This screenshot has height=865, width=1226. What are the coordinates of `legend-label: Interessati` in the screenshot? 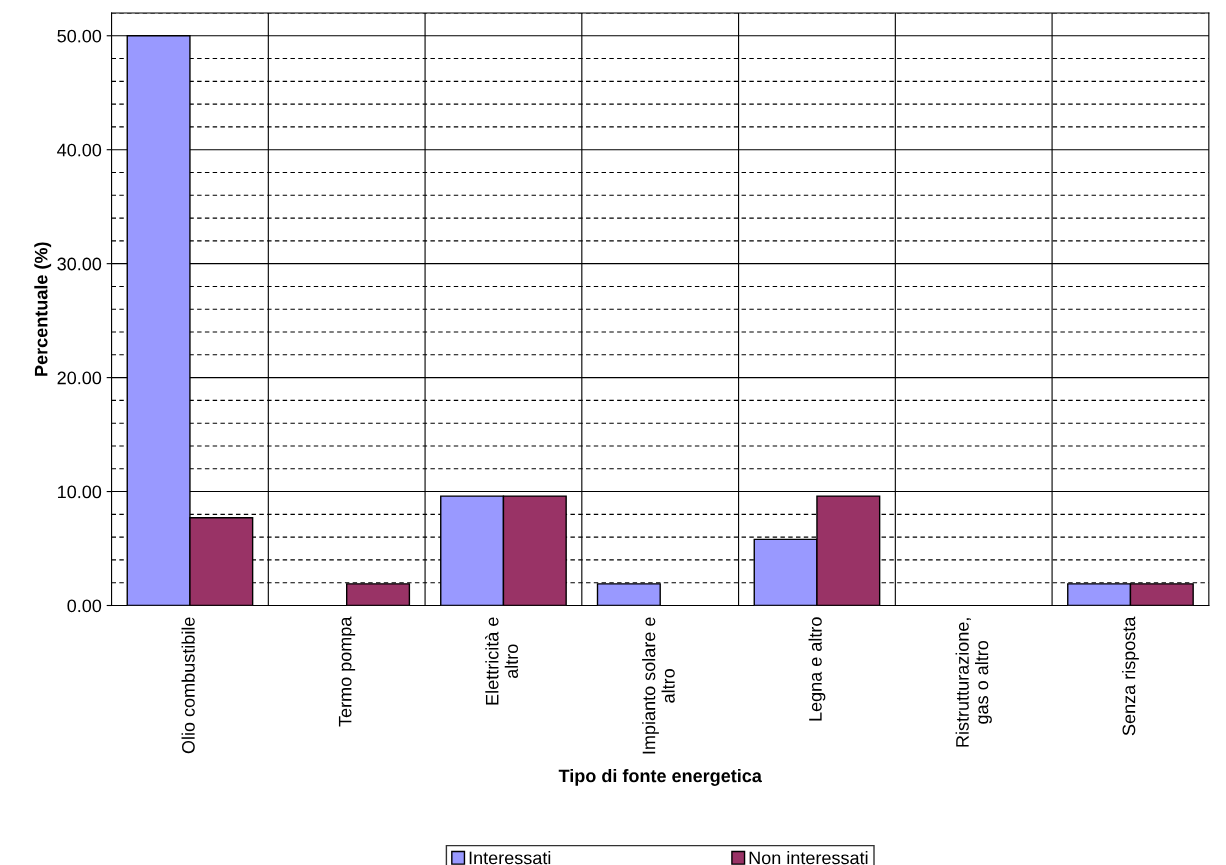 It's located at (510, 858).